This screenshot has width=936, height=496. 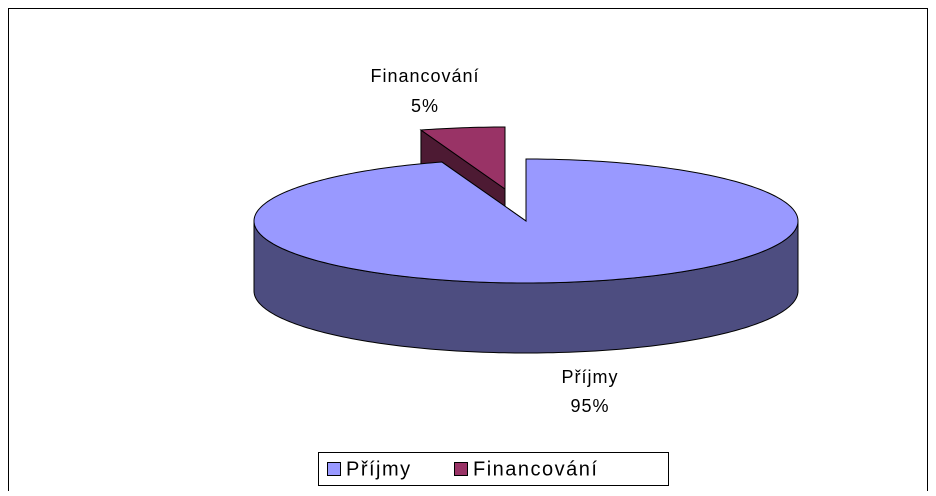 I want to click on legend: Příjmy Financování, so click(x=493, y=469).